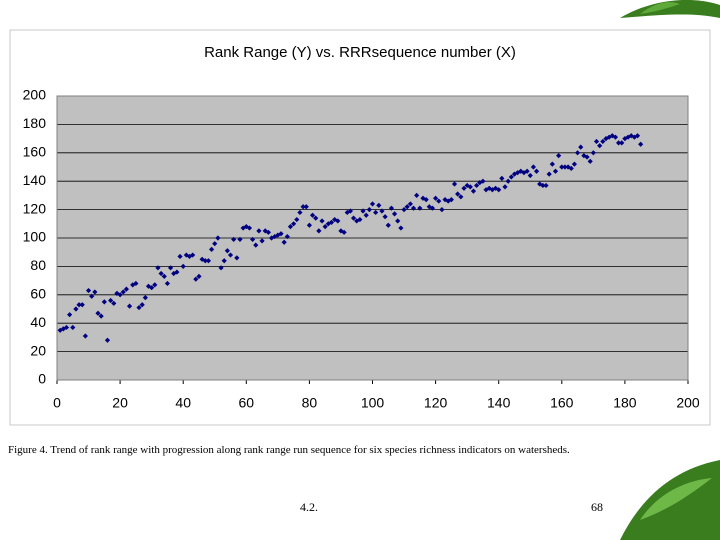 This screenshot has height=540, width=720. What do you see at coordinates (38, 265) in the screenshot?
I see `y-tick-label: 80` at bounding box center [38, 265].